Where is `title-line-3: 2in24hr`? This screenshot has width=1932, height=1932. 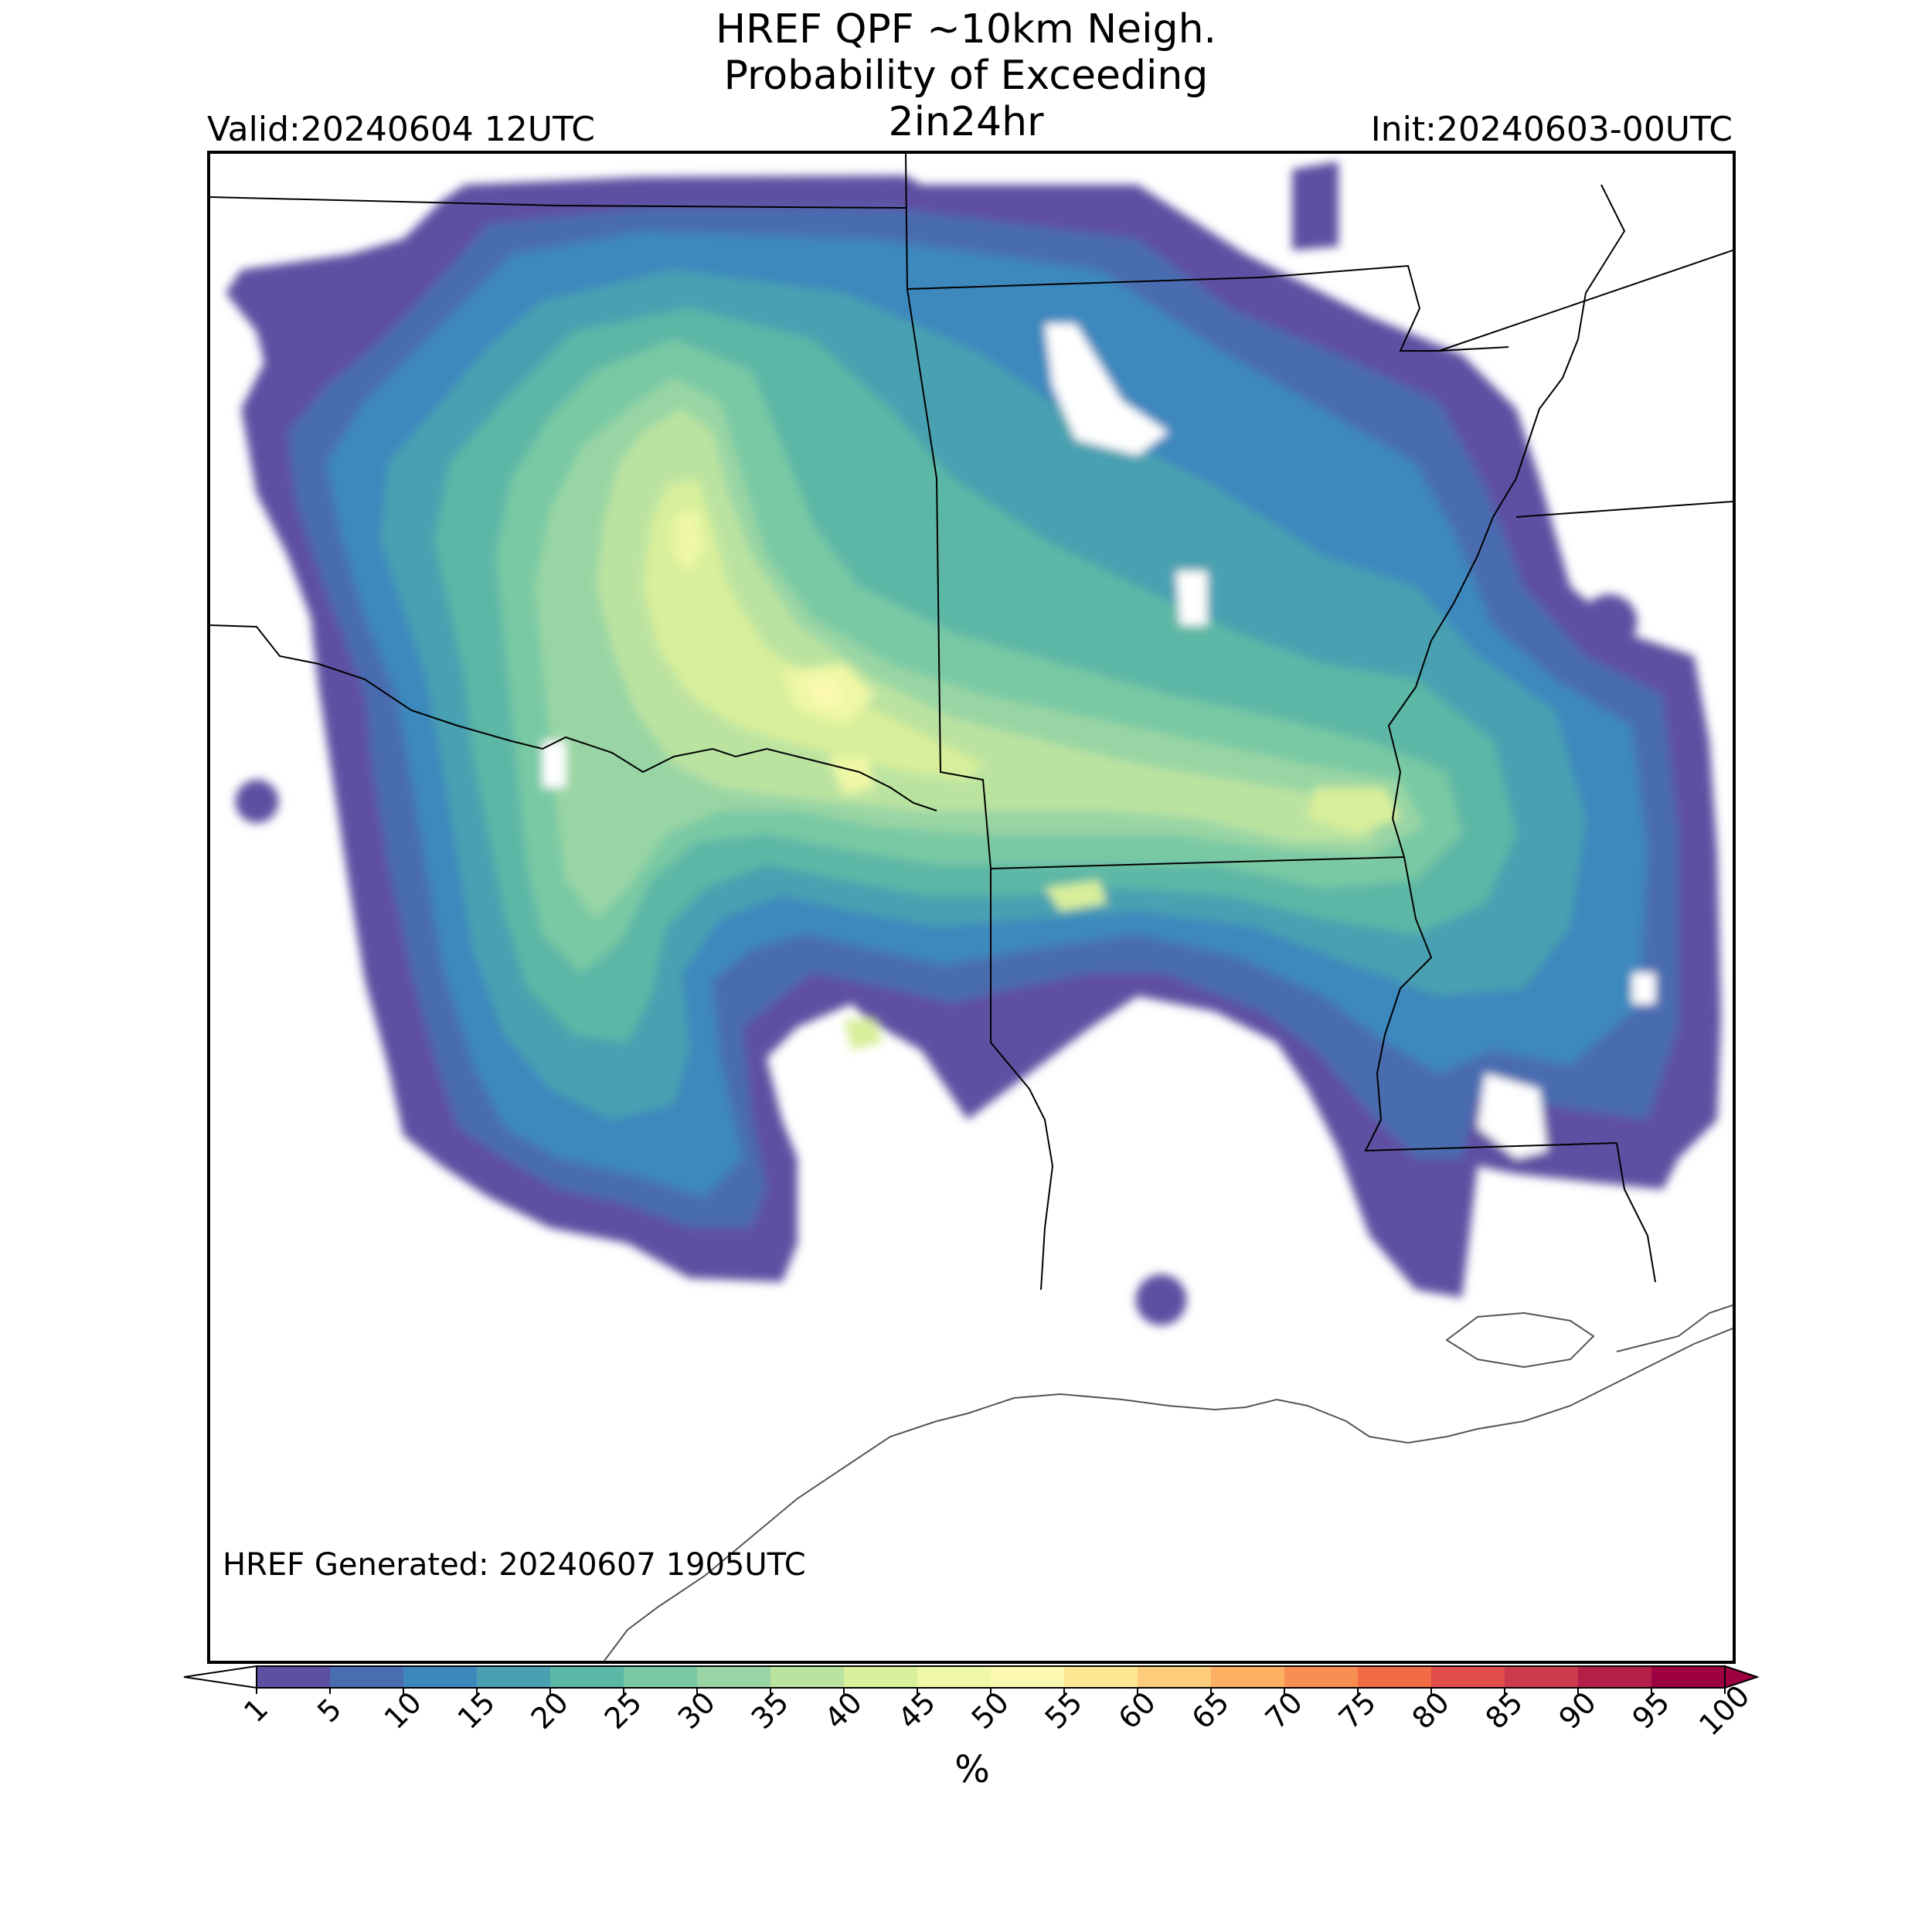 title-line-3: 2in24hr is located at coordinates (966, 122).